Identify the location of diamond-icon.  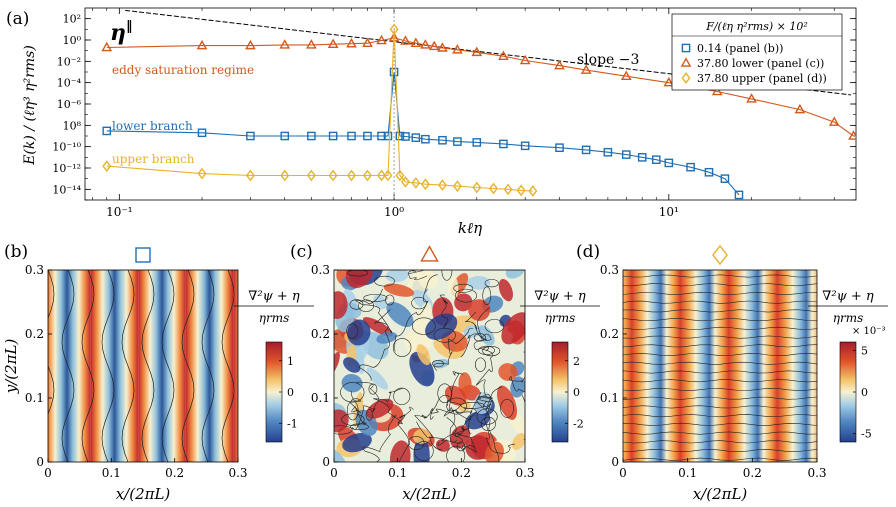
(720, 255).